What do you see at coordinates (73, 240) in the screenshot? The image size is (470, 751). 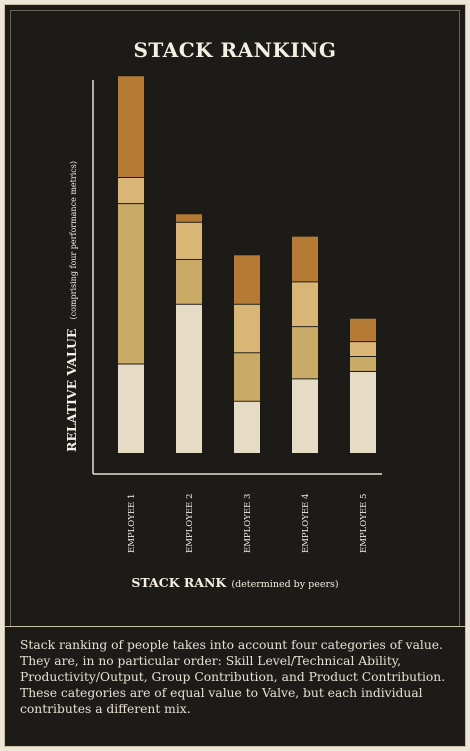 I see `y-axis-label-note: (comprising four performance metrics)` at bounding box center [73, 240].